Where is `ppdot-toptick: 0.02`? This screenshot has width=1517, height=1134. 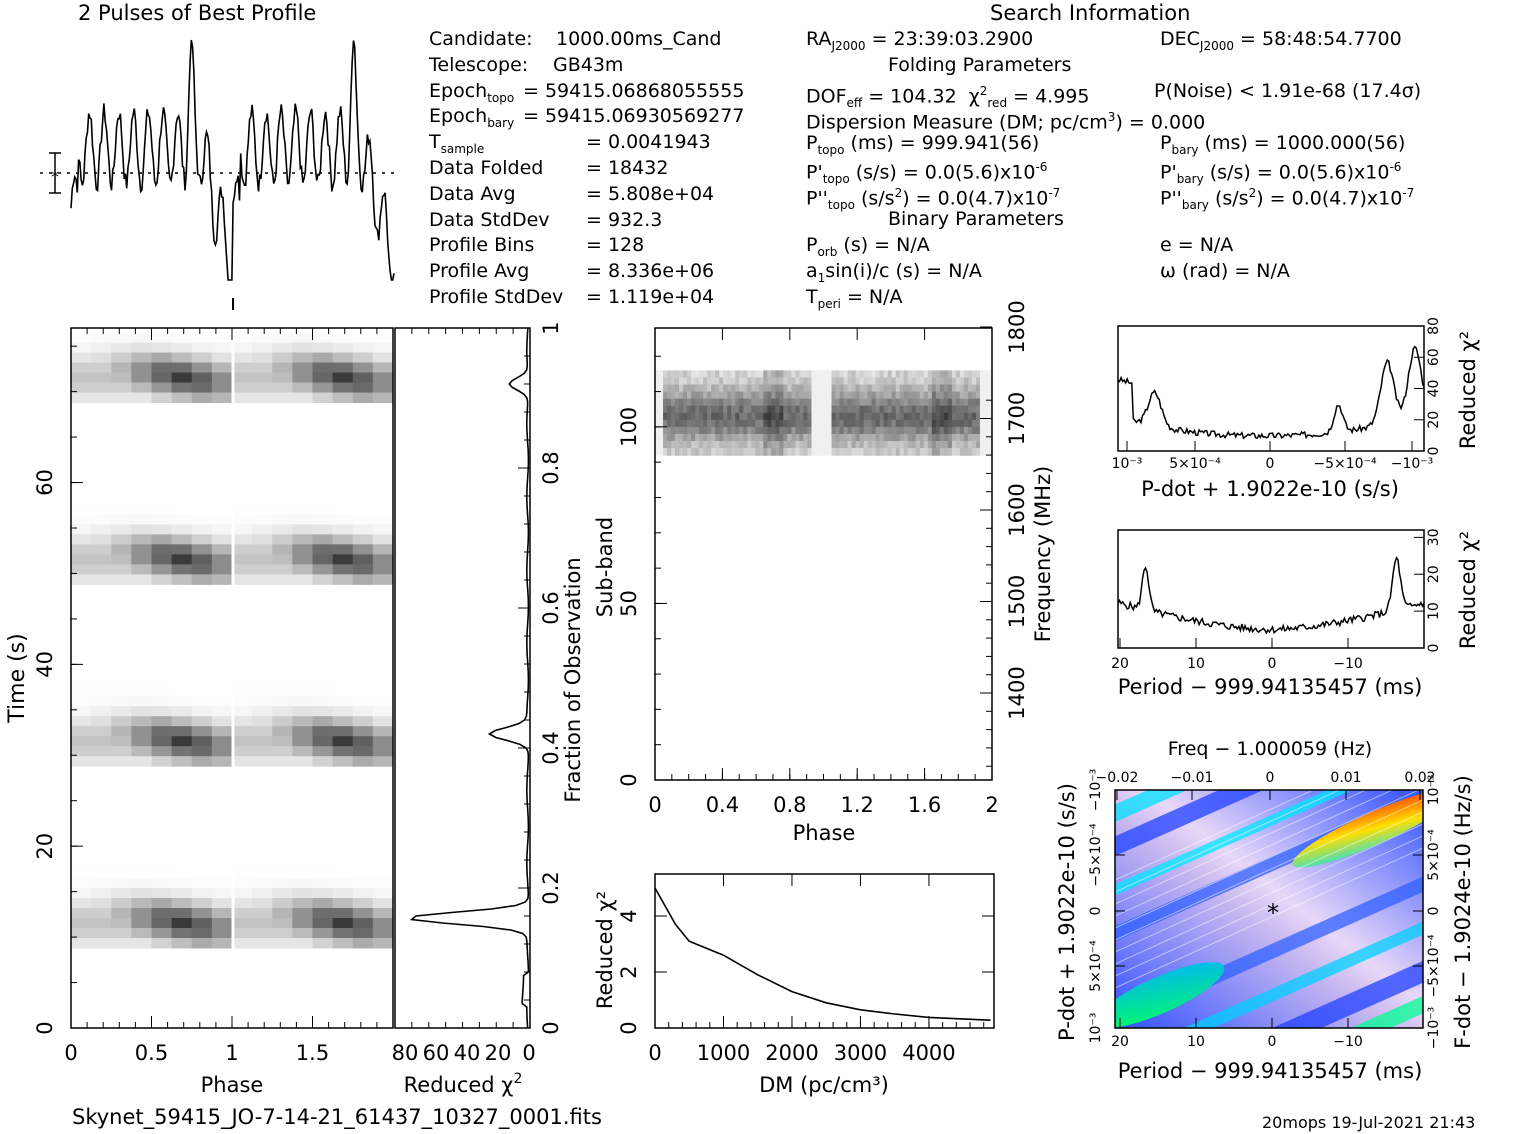 ppdot-toptick: 0.02 is located at coordinates (1419, 778).